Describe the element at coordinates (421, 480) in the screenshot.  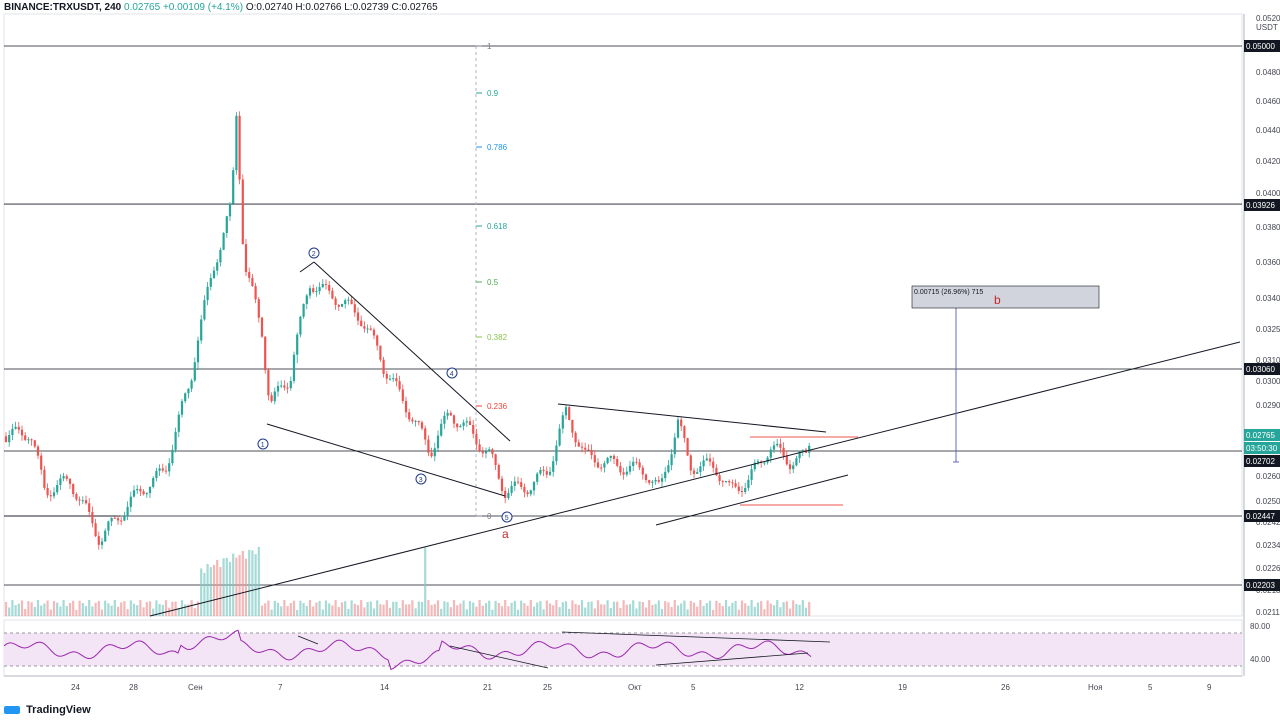
I see `wave-label-text: 3` at that location.